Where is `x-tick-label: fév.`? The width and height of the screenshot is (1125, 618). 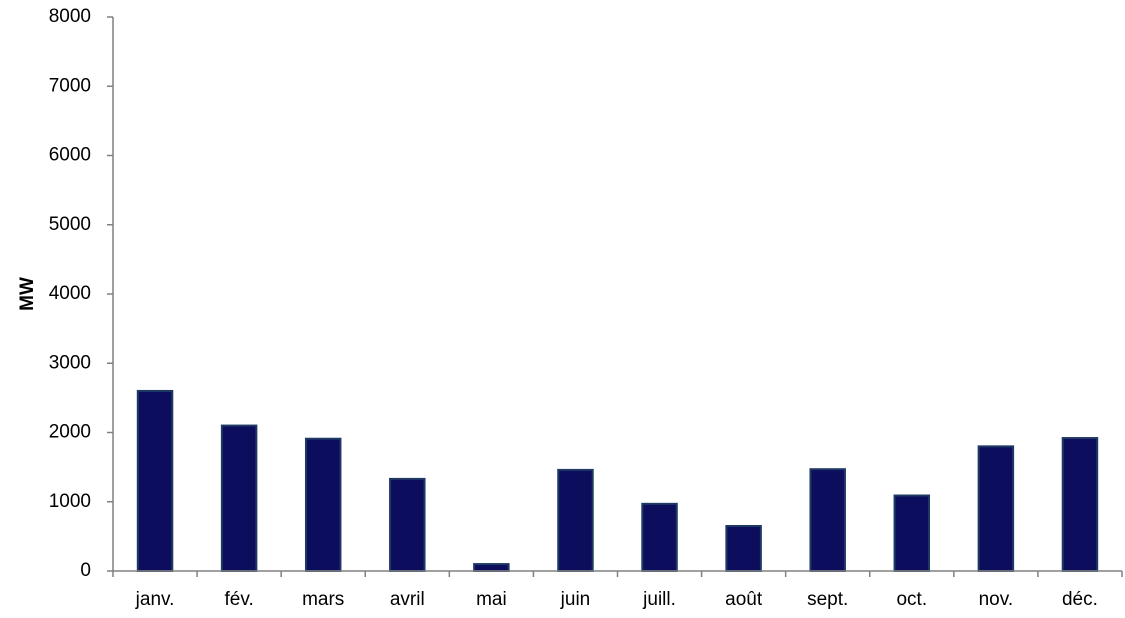 x-tick-label: fév. is located at coordinates (239, 599).